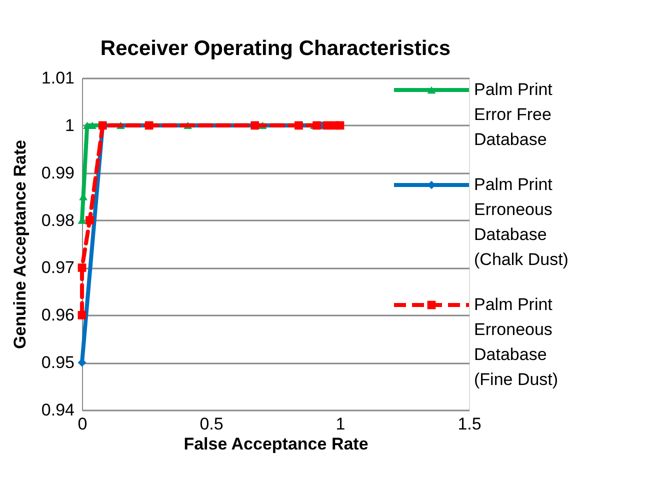 This screenshot has width=646, height=487. What do you see at coordinates (513, 114) in the screenshot?
I see `legend-label: Palm Print Error Free Database` at bounding box center [513, 114].